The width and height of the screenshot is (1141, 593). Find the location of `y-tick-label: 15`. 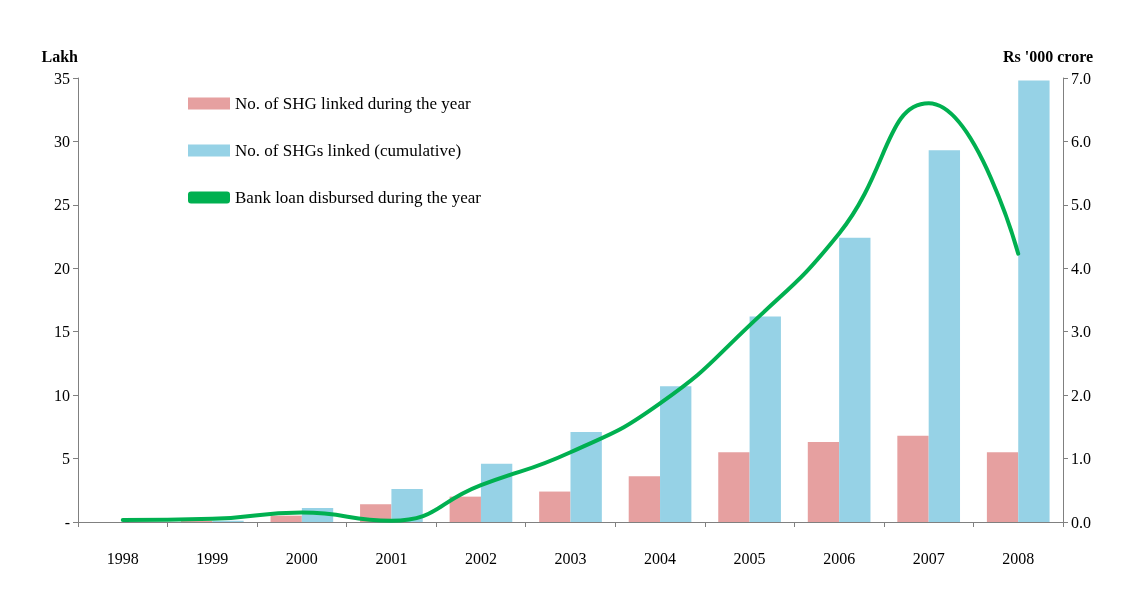

y-tick-label: 15 is located at coordinates (62, 332).